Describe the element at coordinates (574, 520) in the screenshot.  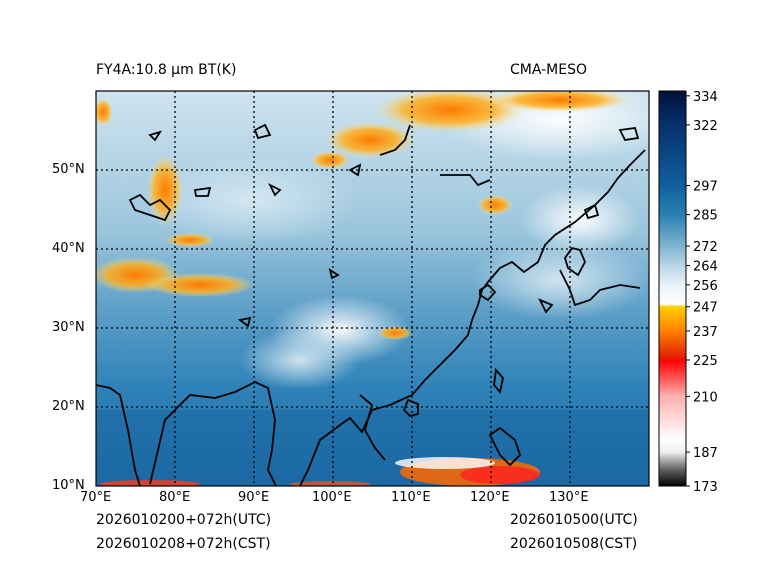
I see `valid-time-utc: 2026010500(UTC)` at that location.